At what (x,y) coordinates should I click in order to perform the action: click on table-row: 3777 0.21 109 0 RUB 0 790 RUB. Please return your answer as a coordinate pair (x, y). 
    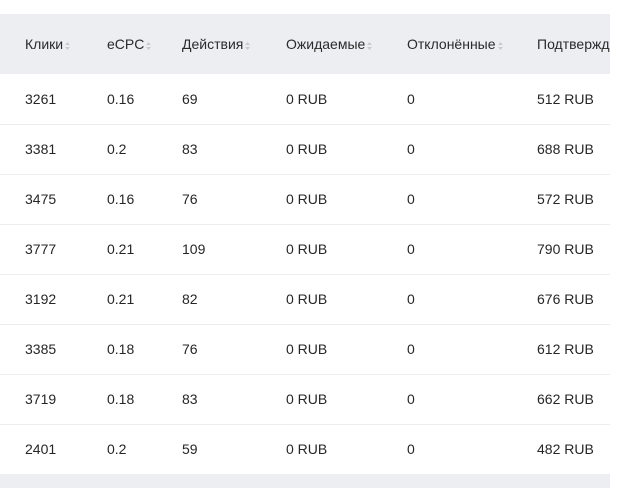
    Looking at the image, I should click on (305, 249).